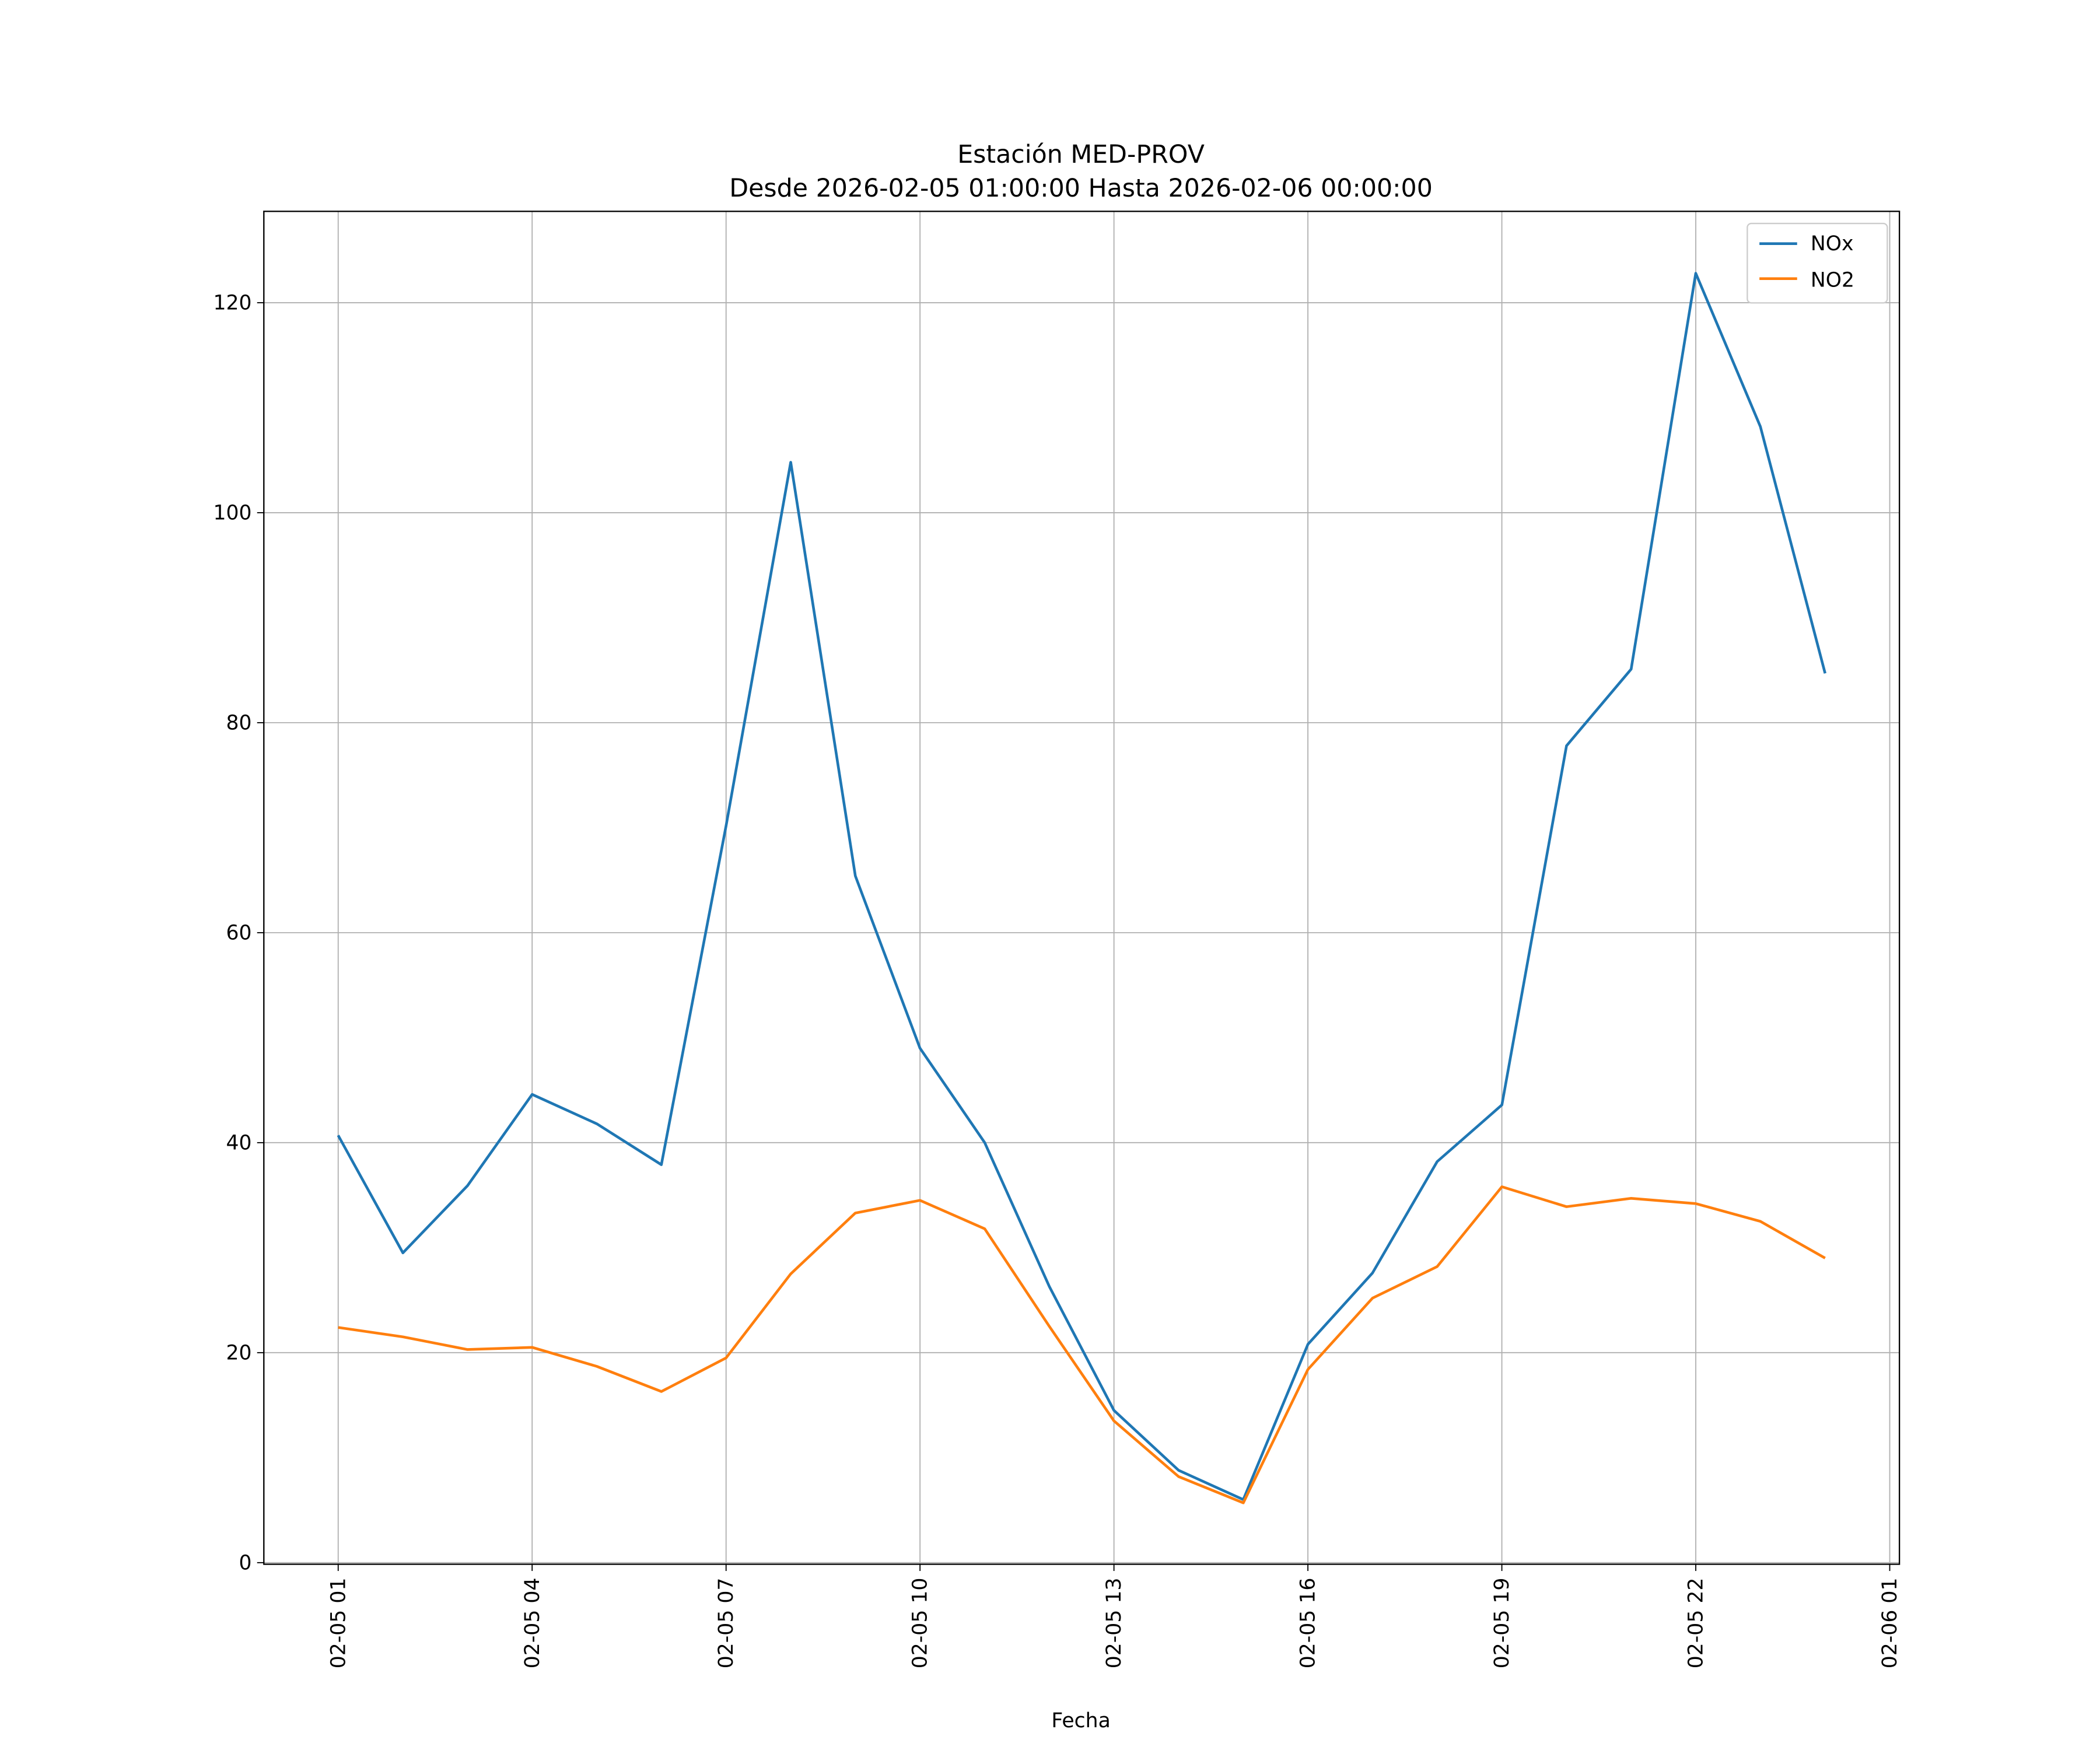 The height and width of the screenshot is (1750, 2100). I want to click on x-tick-label: 02-05 10, so click(921, 1623).